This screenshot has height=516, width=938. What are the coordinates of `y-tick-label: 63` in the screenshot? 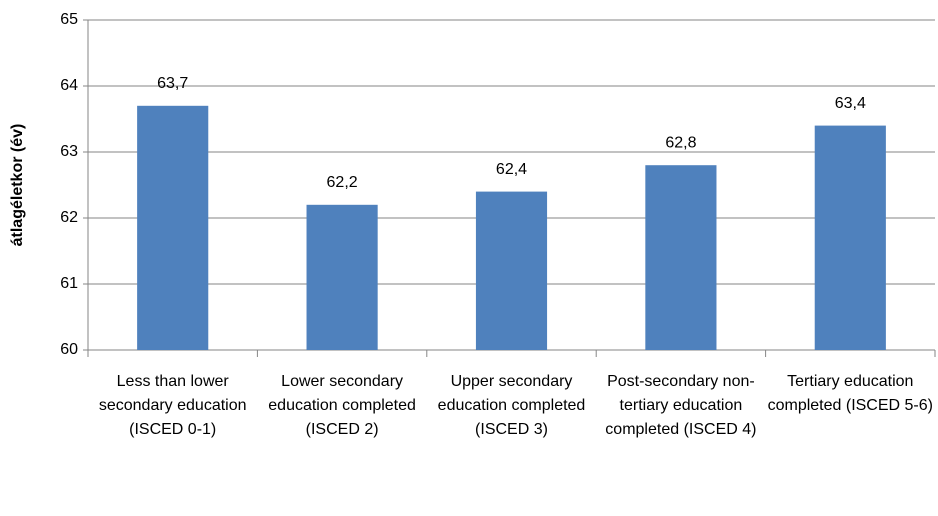 It's located at (69, 151).